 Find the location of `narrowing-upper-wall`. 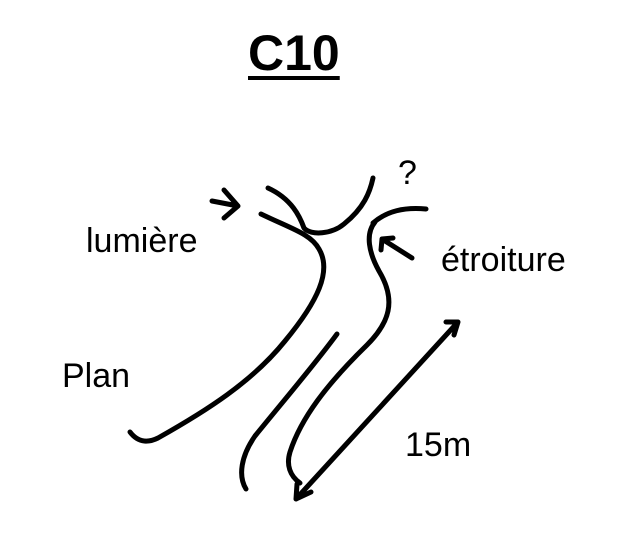

narrowing-upper-wall is located at coordinates (399, 216).